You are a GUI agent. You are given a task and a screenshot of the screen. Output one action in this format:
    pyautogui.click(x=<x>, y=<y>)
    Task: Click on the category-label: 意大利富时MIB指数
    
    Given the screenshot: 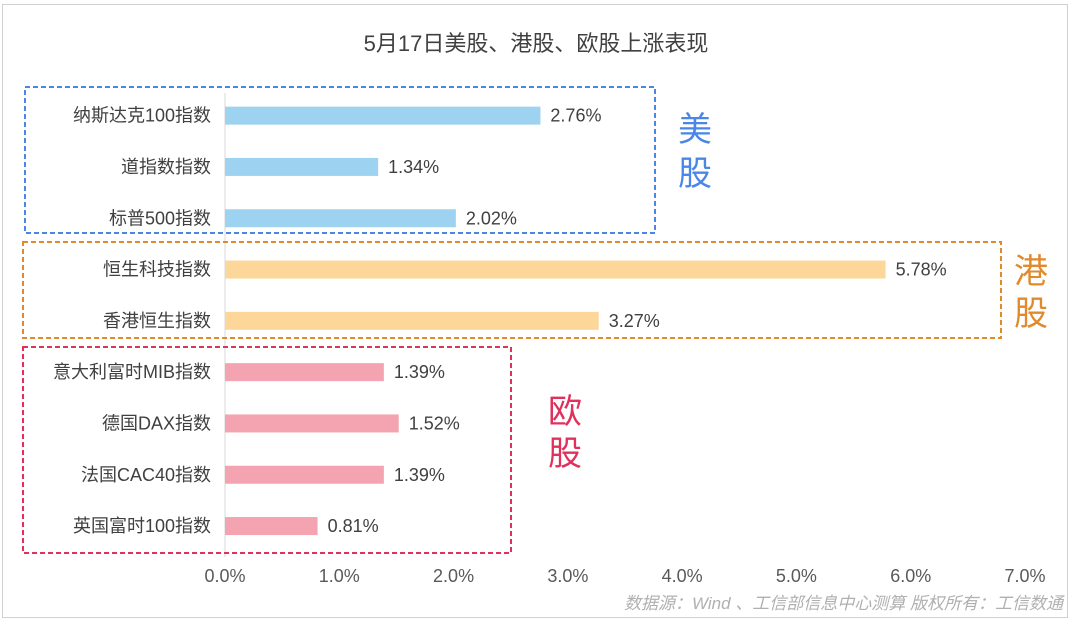 What is the action you would take?
    pyautogui.click(x=132, y=372)
    